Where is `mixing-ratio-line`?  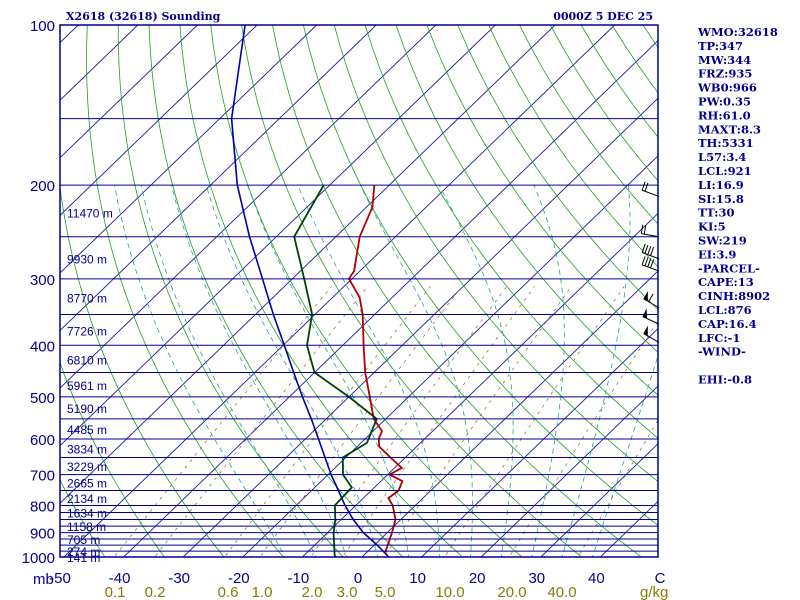
mixing-ratio-line is located at coordinates (222, 421).